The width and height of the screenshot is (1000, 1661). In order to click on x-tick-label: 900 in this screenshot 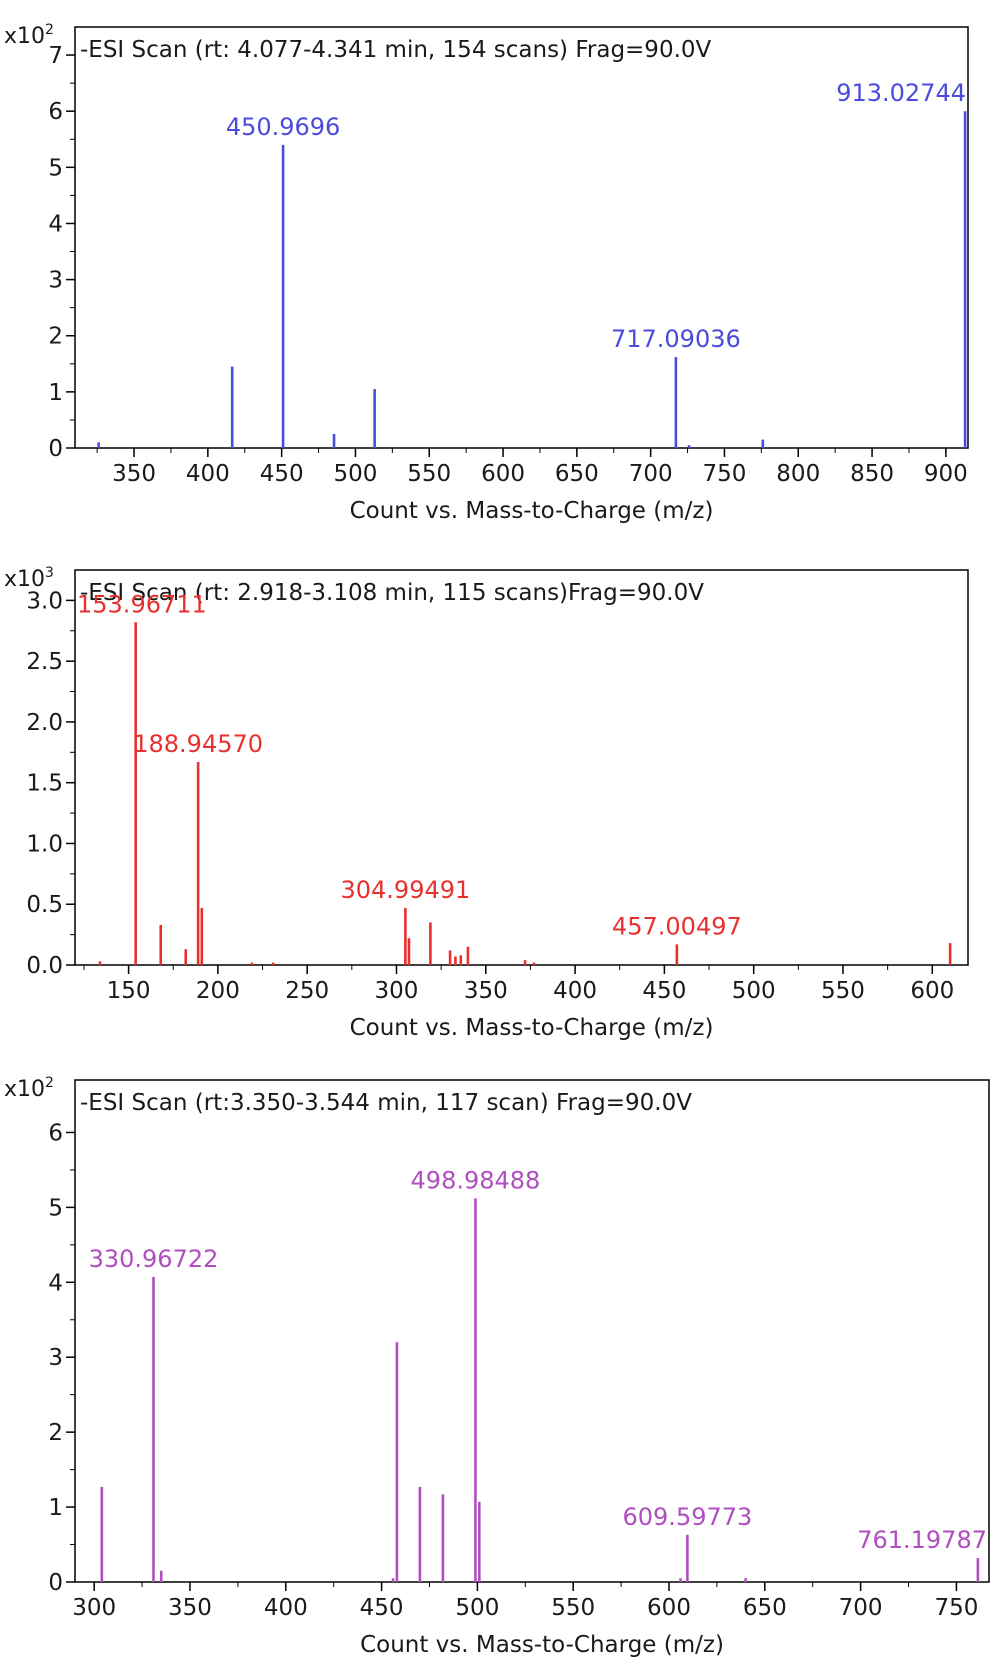, I will do `click(946, 474)`.